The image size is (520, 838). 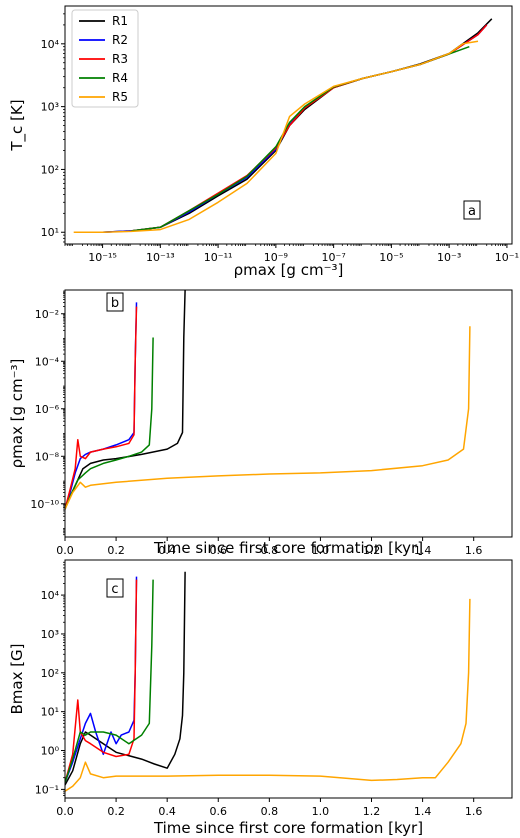 I want to click on legend-label-R1: R1, so click(x=120, y=21).